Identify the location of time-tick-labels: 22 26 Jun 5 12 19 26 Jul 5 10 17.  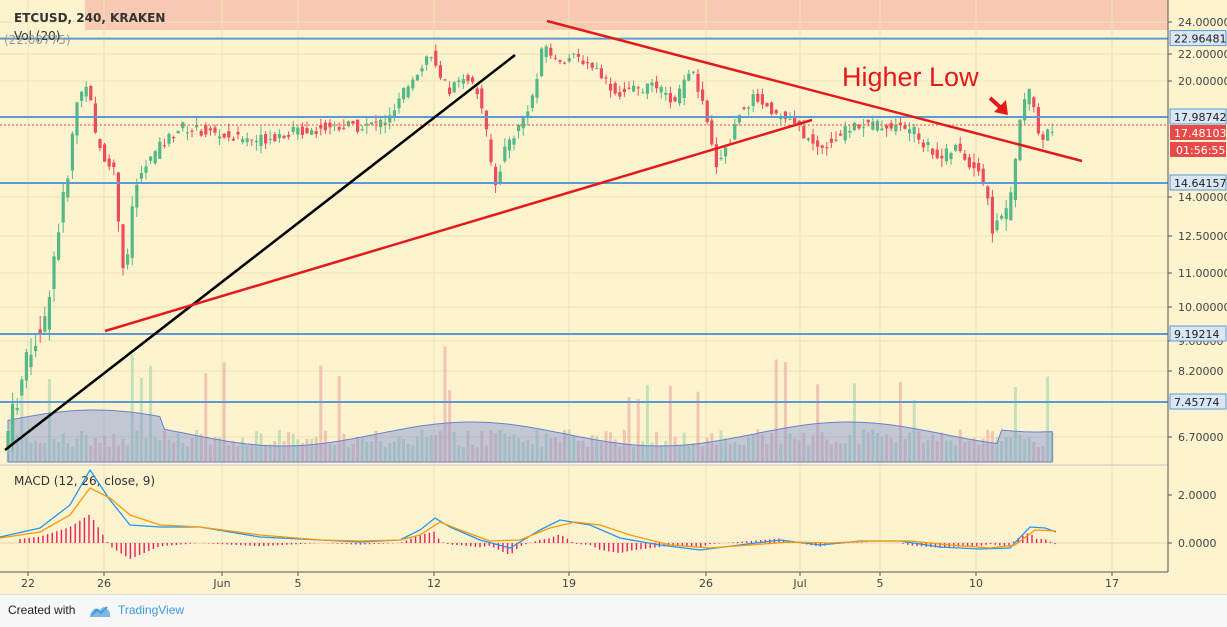
(570, 581).